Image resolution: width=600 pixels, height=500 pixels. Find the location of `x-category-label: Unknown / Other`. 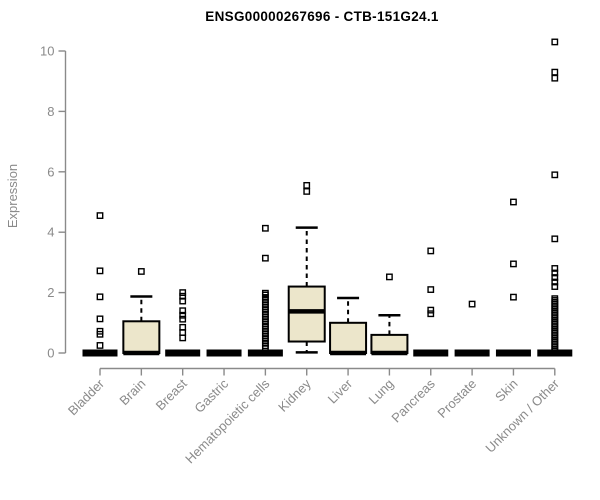

x-category-label: Unknown / Other is located at coordinates (522, 416).